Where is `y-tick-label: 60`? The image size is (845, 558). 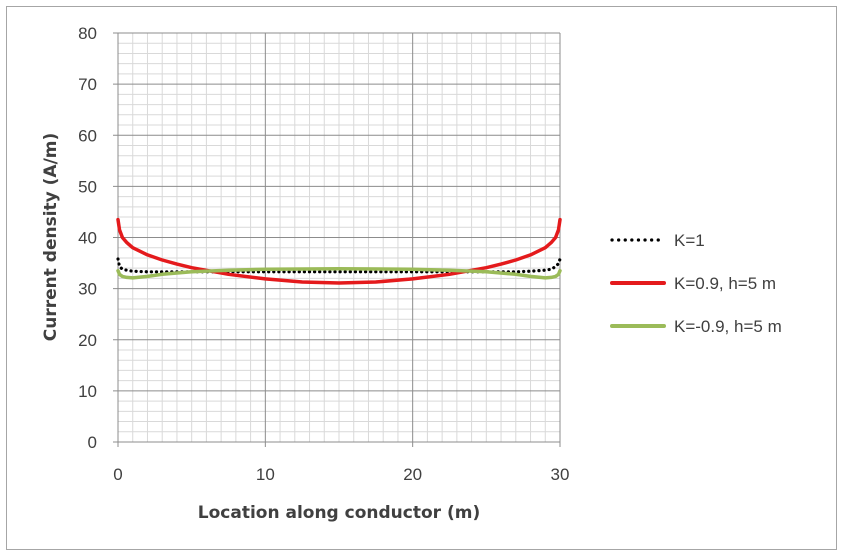 y-tick-label: 60 is located at coordinates (87, 135).